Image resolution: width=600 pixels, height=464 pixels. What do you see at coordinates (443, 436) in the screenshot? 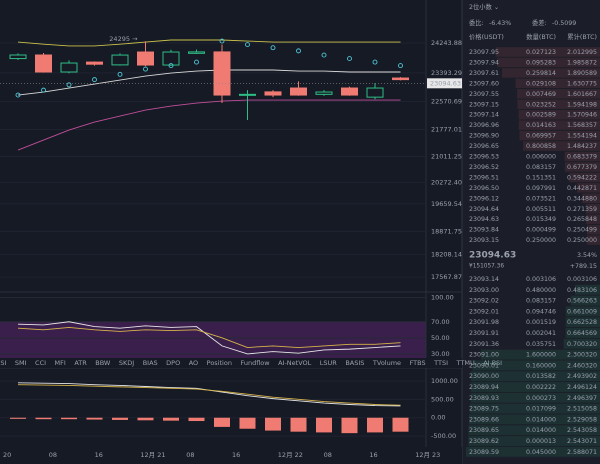
I see `histogram-tick-label: -500.00` at bounding box center [443, 436].